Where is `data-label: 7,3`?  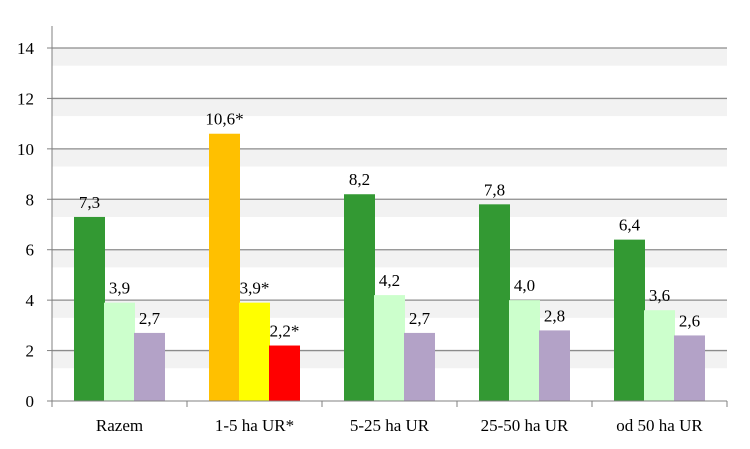
data-label: 7,3 is located at coordinates (89, 202).